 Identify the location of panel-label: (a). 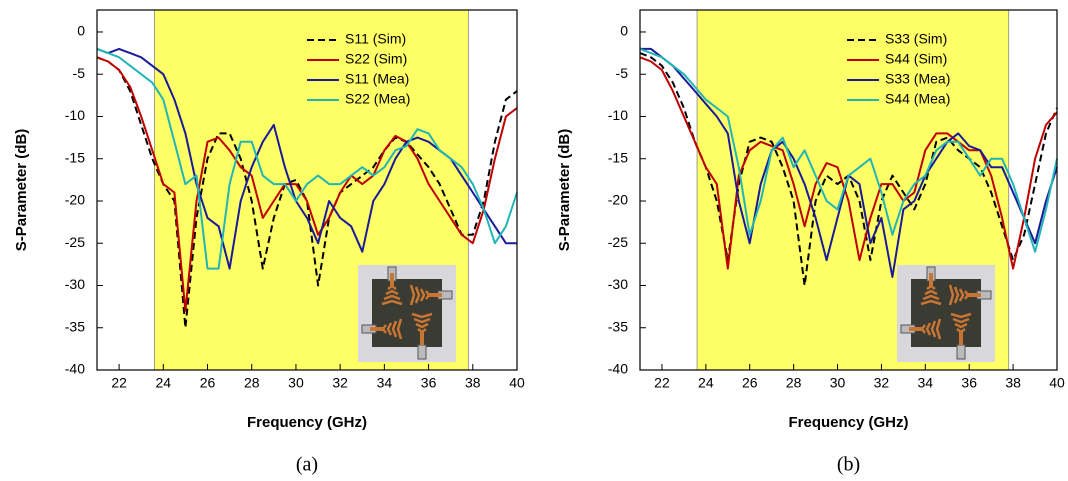
(307, 465).